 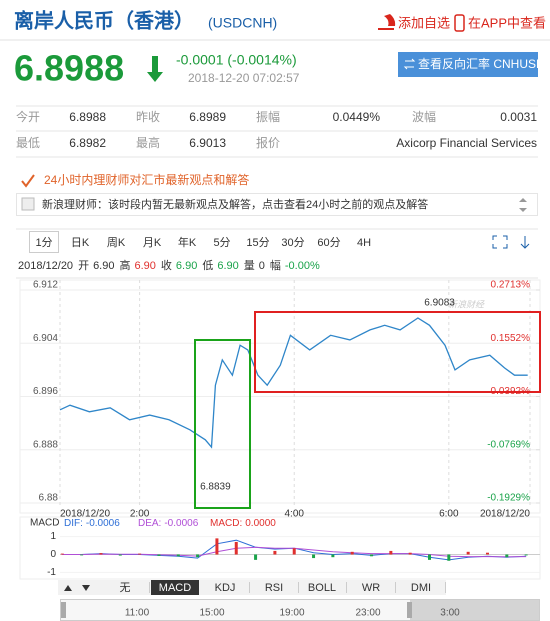 I want to click on legend-entry: MACD: 0.0000, so click(x=243, y=523).